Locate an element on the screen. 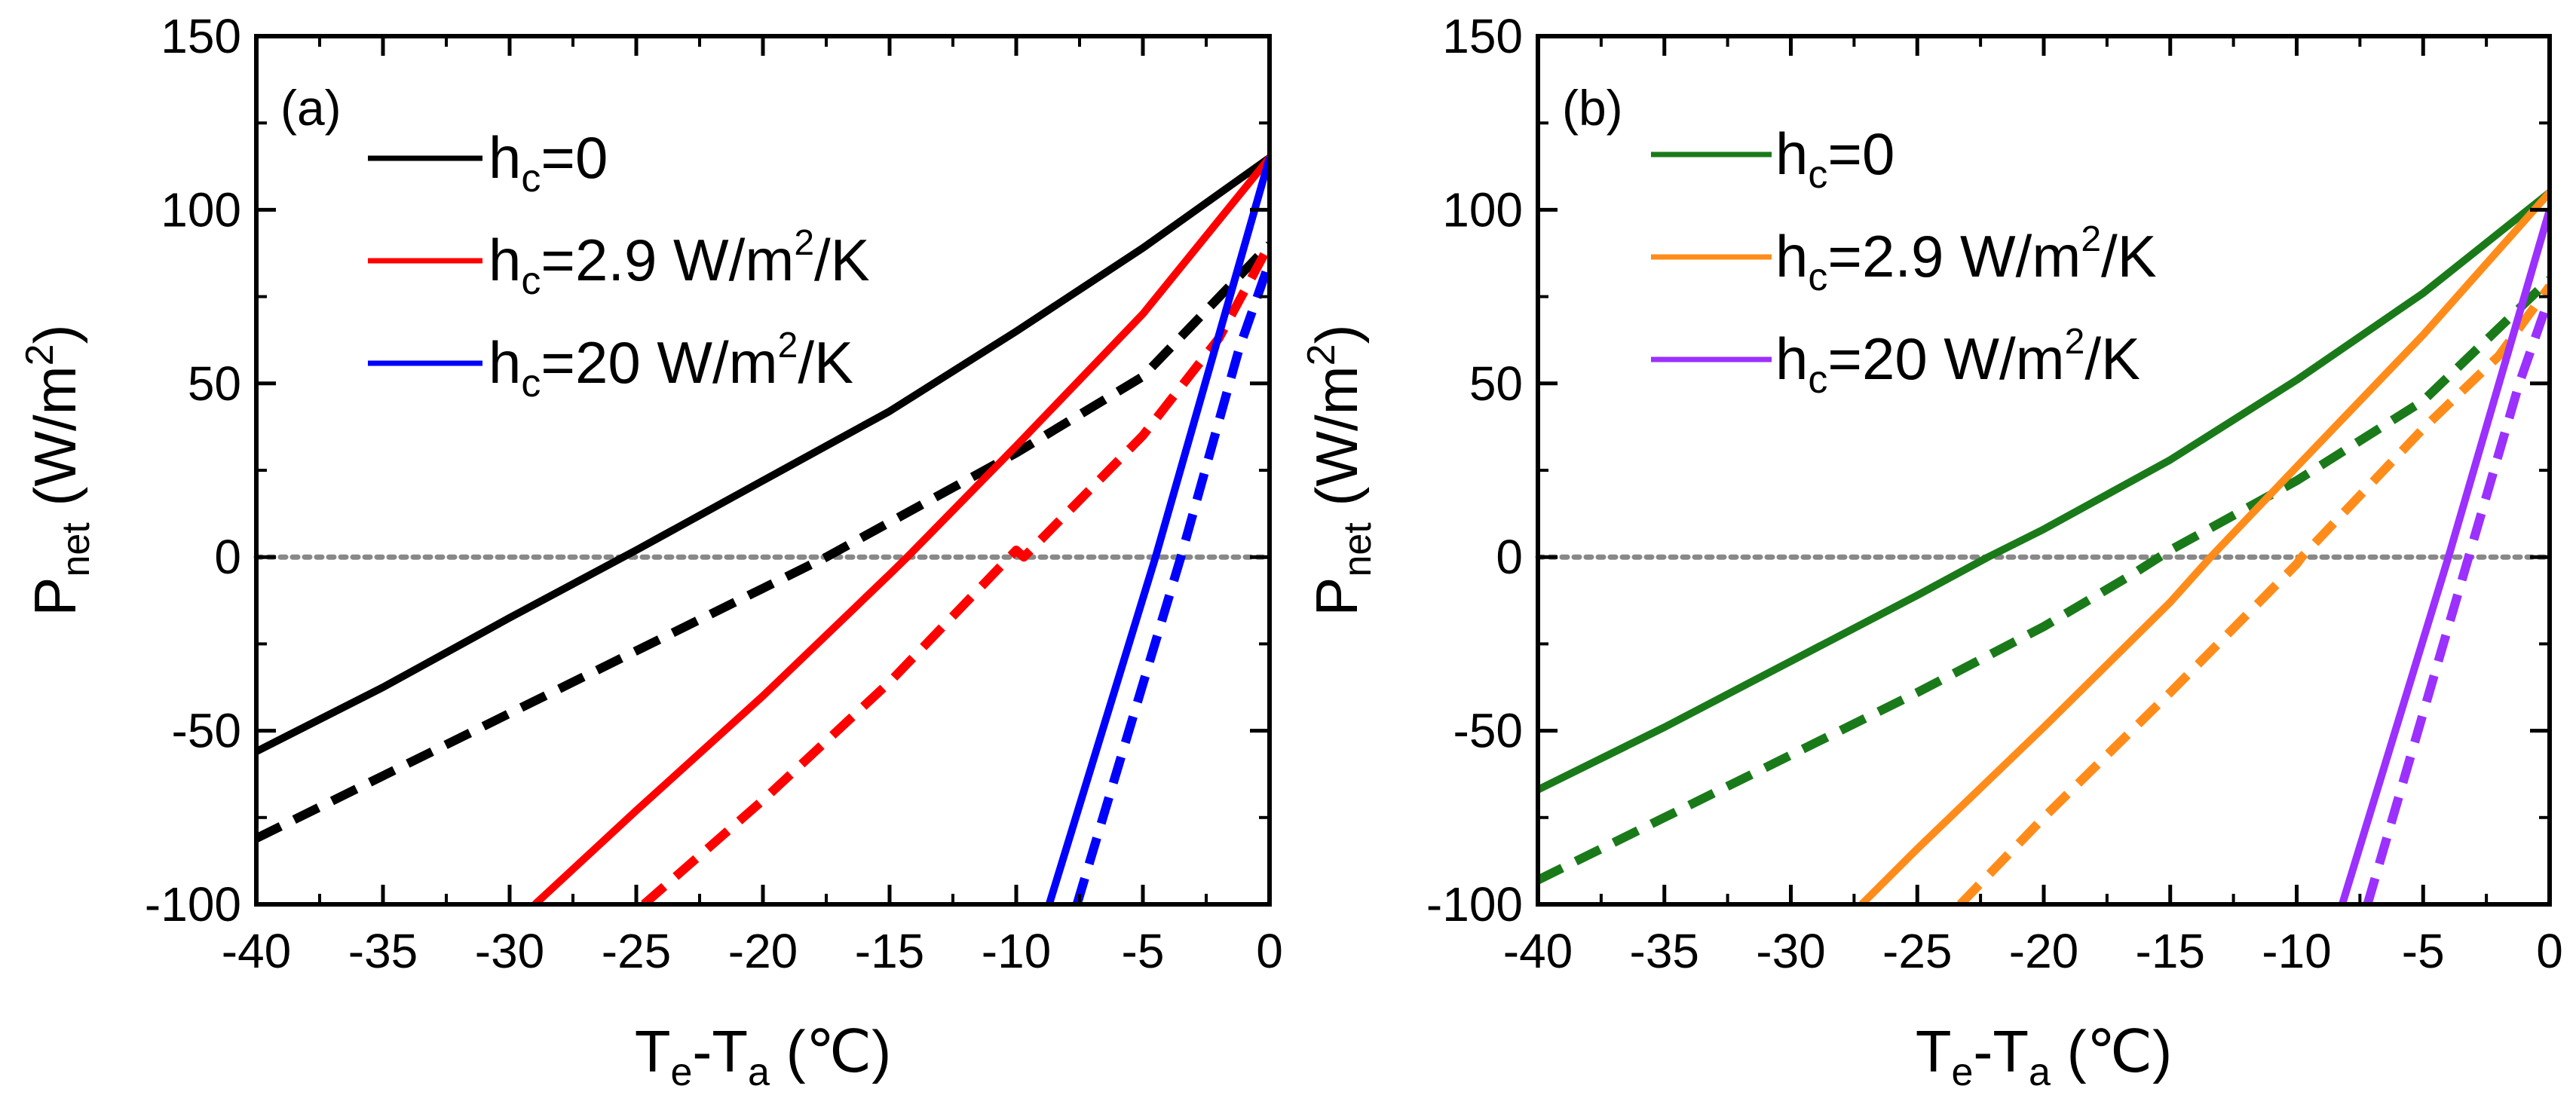 Image resolution: width=2576 pixels, height=1095 pixels. x-tick-label: 0 is located at coordinates (1269, 951).